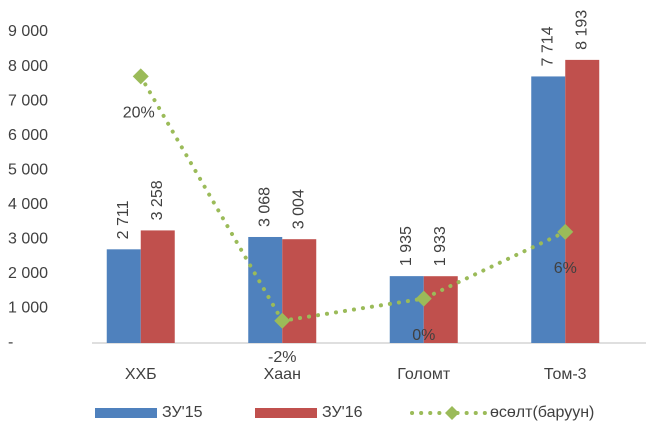  What do you see at coordinates (282, 374) in the screenshot?
I see `x-tick-label: Хаан` at bounding box center [282, 374].